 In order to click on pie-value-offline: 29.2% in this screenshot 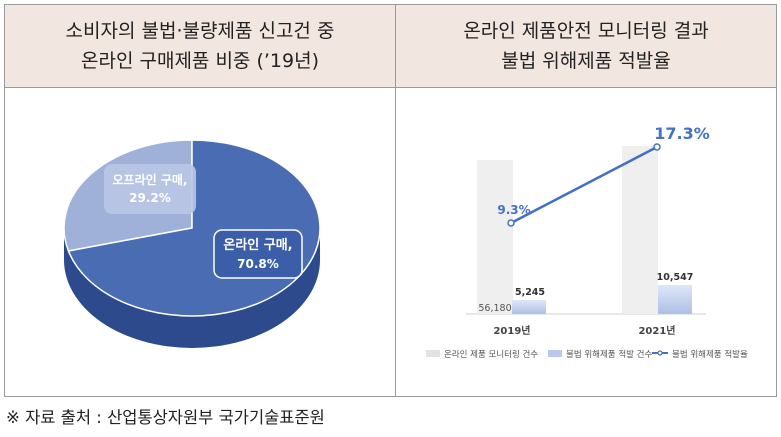, I will do `click(150, 198)`.